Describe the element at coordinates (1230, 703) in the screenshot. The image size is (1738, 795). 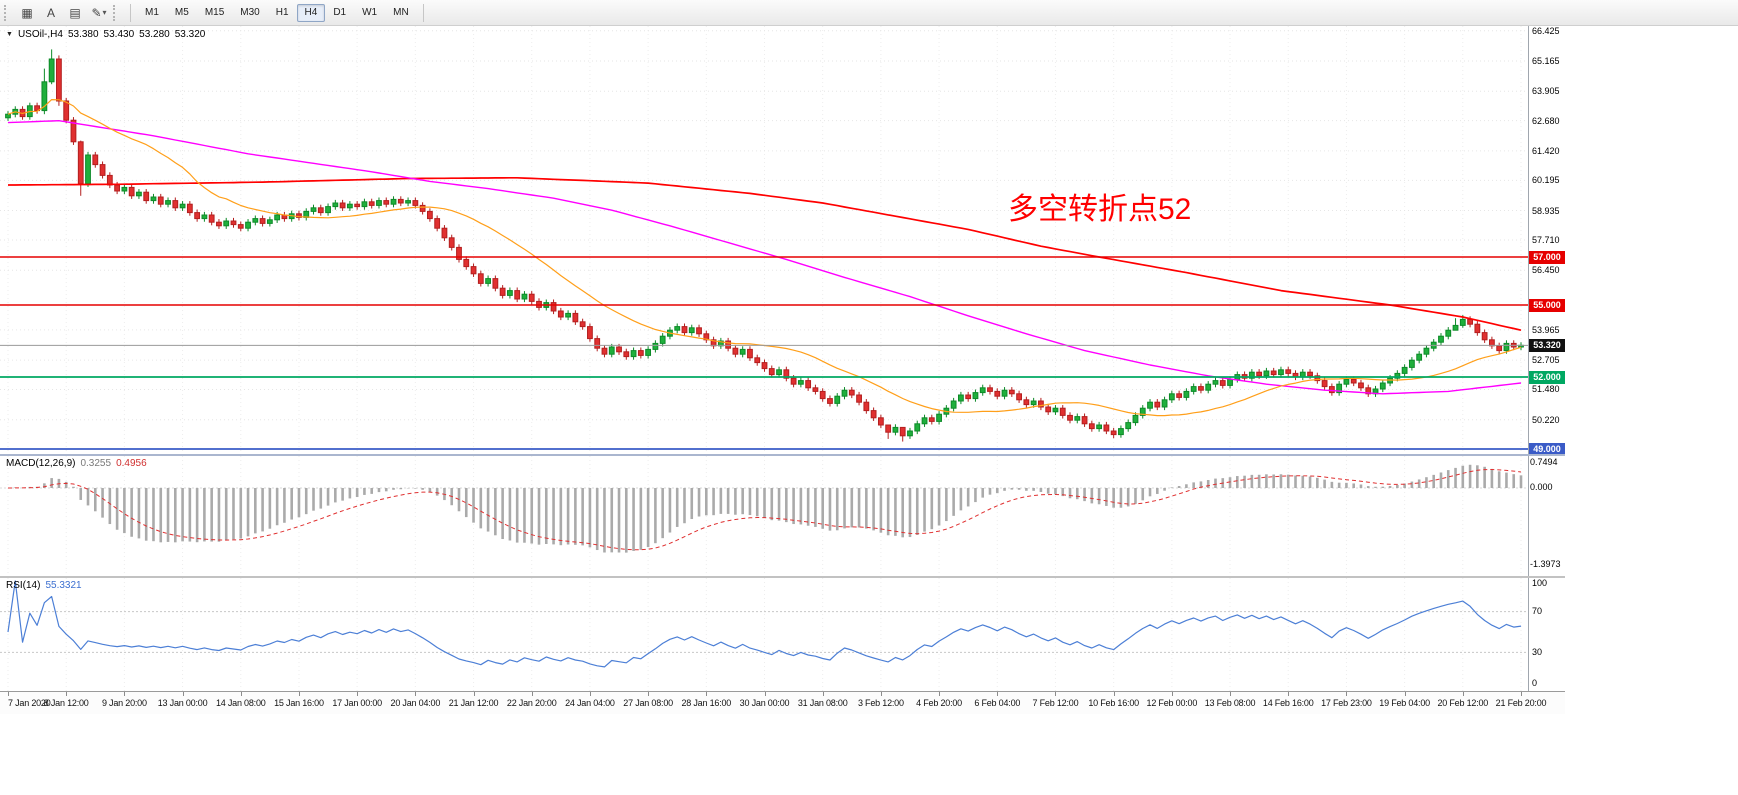
I see `time-axis-label: 13 Feb 08:00` at that location.